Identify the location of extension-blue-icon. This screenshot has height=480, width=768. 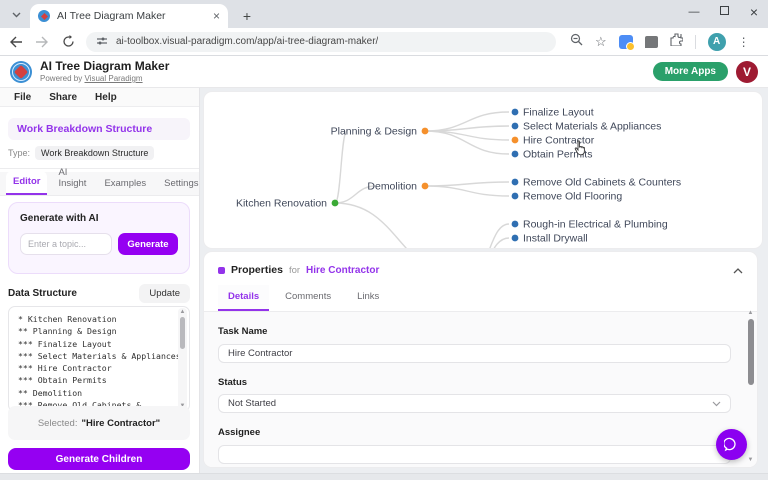
(626, 42).